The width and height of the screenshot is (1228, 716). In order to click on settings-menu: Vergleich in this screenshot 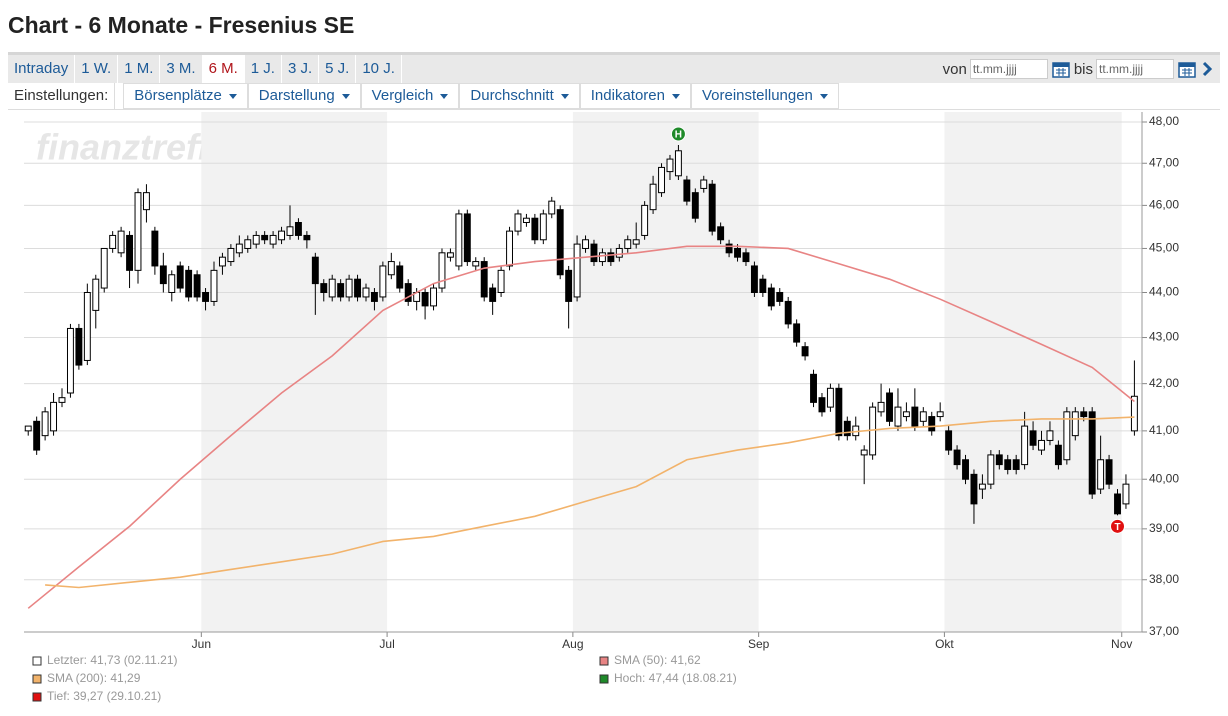, I will do `click(410, 96)`.